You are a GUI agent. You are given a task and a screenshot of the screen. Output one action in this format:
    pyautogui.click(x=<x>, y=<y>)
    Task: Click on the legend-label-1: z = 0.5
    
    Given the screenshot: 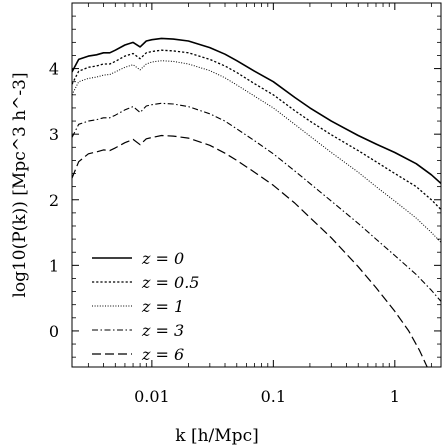 What is the action you would take?
    pyautogui.click(x=170, y=282)
    